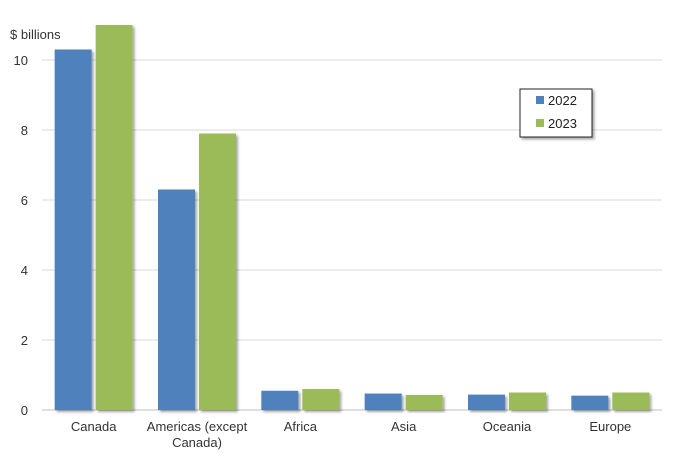 The width and height of the screenshot is (674, 465). Describe the element at coordinates (197, 442) in the screenshot. I see `category-label: Canada)` at that location.